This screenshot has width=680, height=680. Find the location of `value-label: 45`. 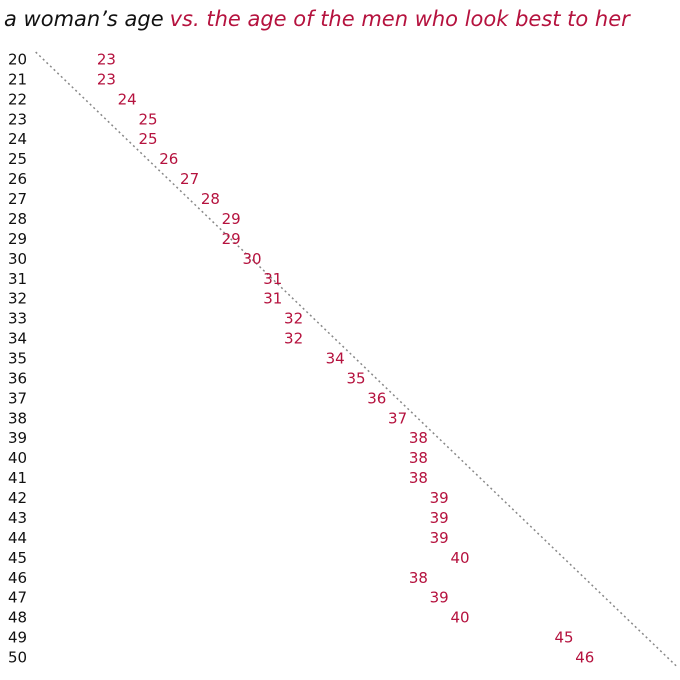

value-label: 45 is located at coordinates (563, 638).